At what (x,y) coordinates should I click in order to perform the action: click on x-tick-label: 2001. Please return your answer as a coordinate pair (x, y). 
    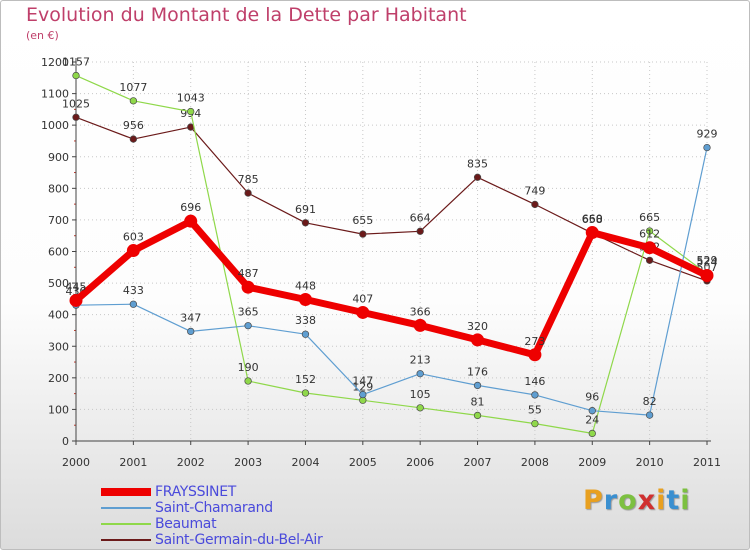
    Looking at the image, I should click on (133, 462).